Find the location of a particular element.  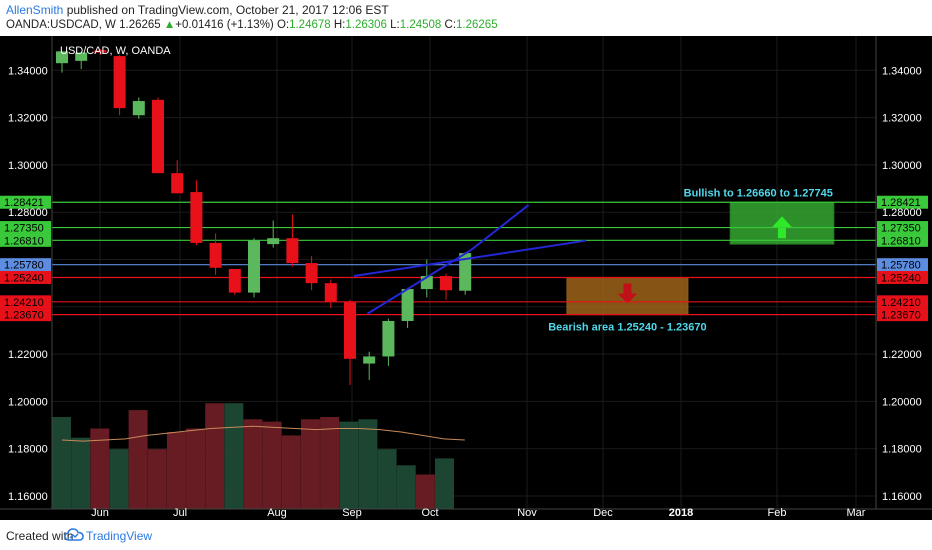

price-tick-right: 1.32000 is located at coordinates (902, 119).